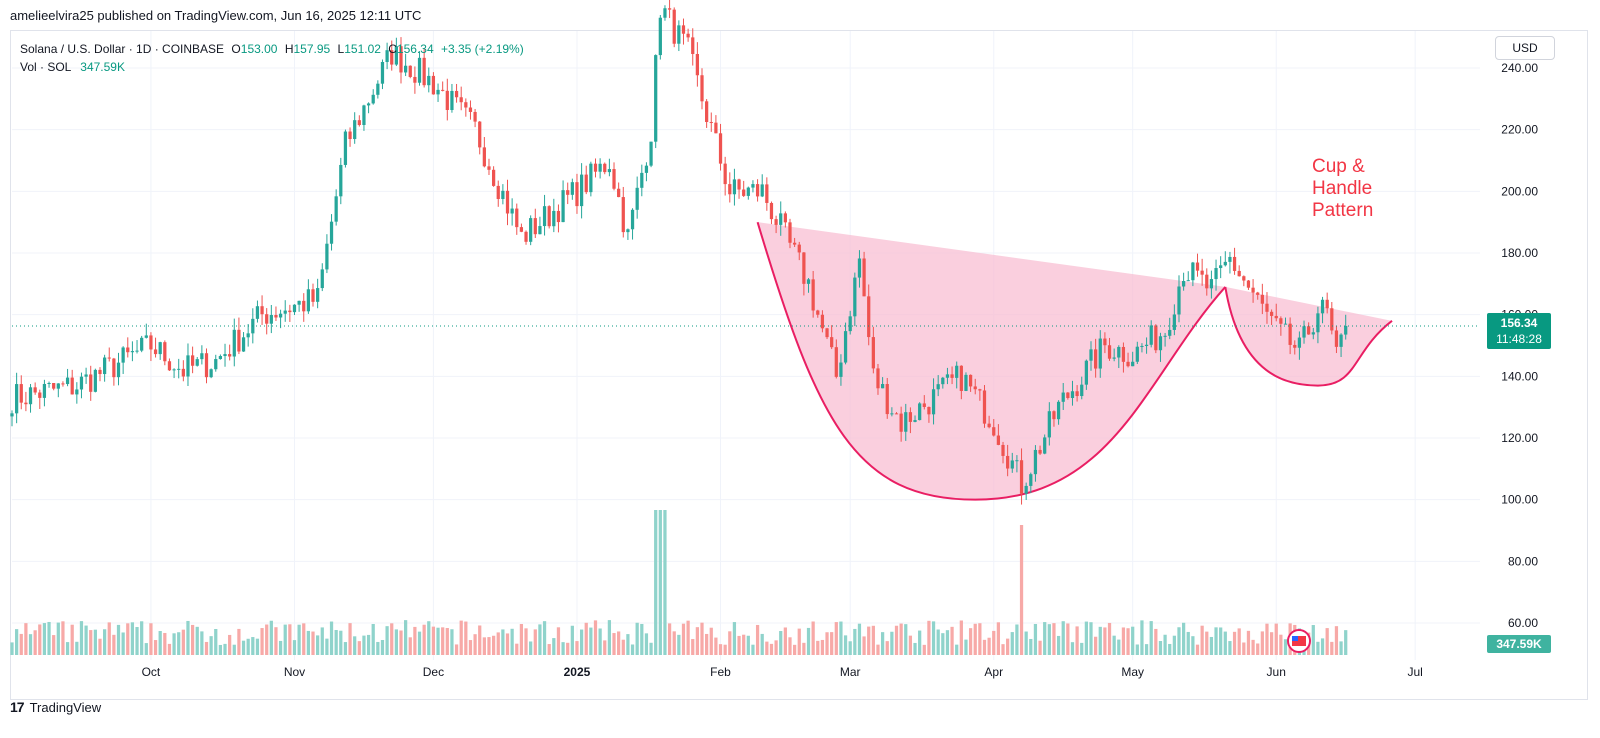 The width and height of the screenshot is (1600, 738). Describe the element at coordinates (1414, 672) in the screenshot. I see `x-tick-label: Jul` at that location.